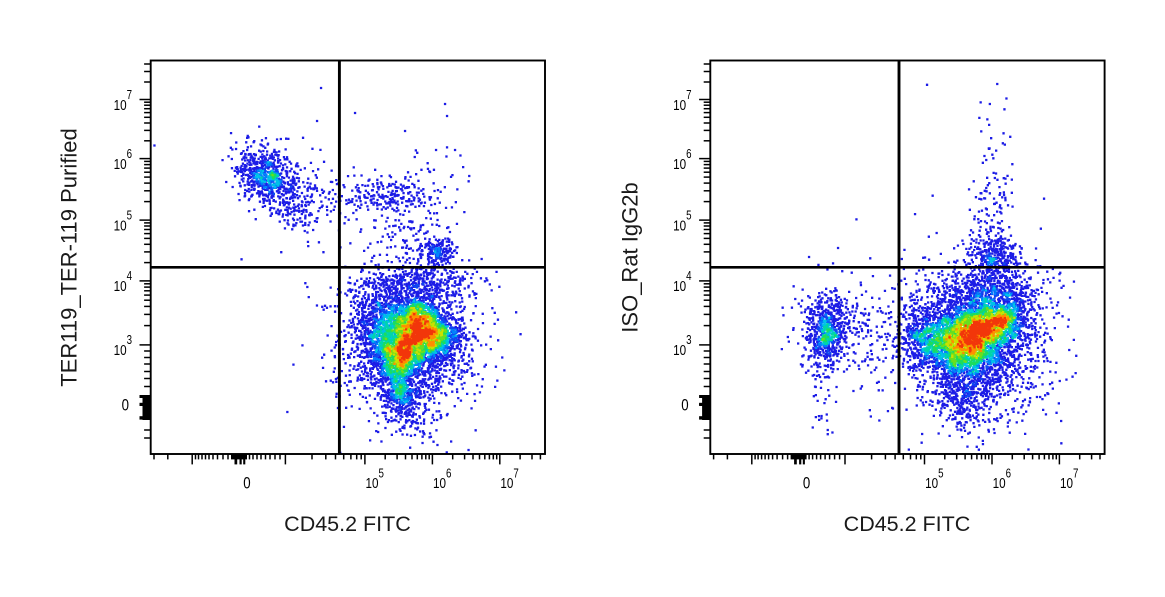  Describe the element at coordinates (630, 257) in the screenshot. I see `svg-text: ISO_Rat IgG2b` at that location.